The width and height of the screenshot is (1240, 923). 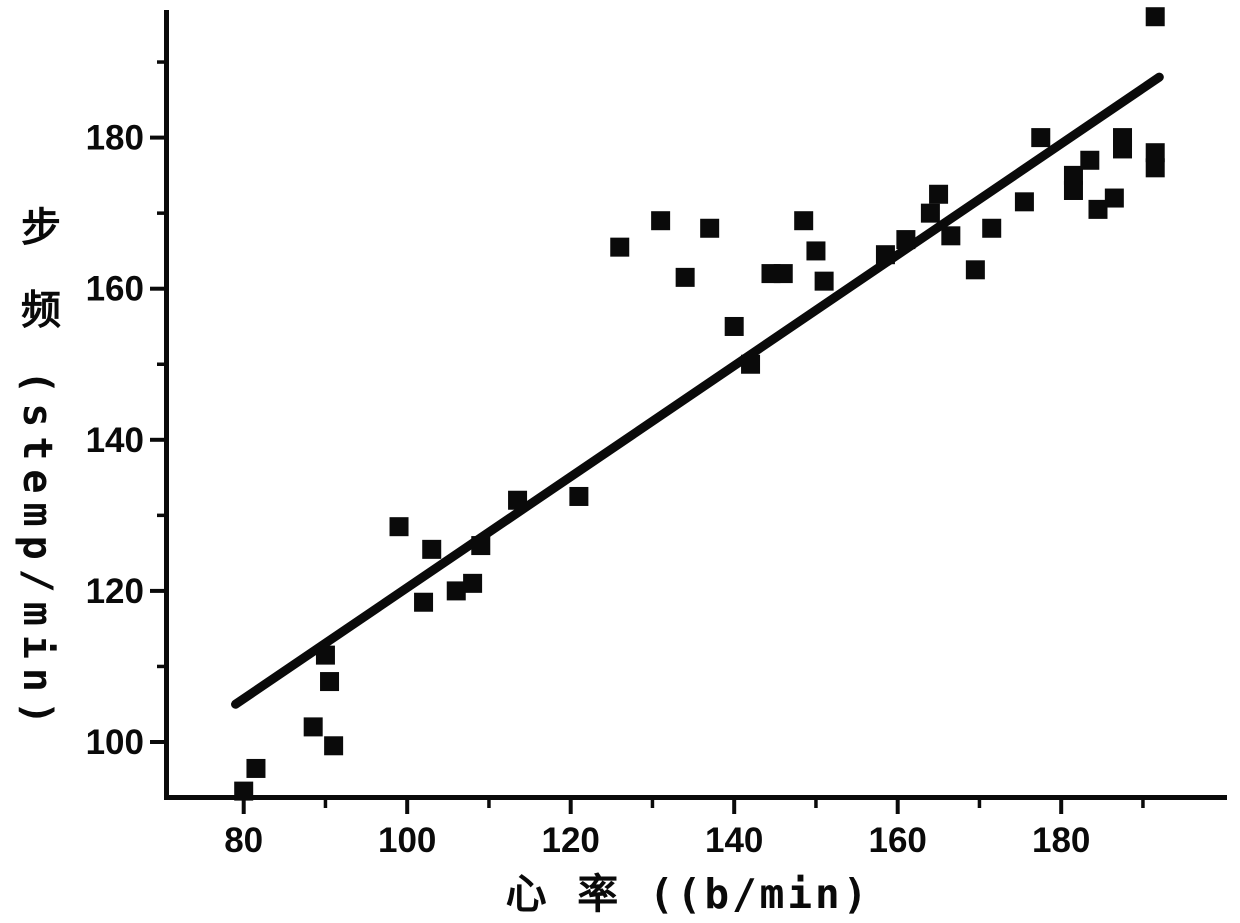 I want to click on y-tick-label: 180, so click(x=115, y=138).